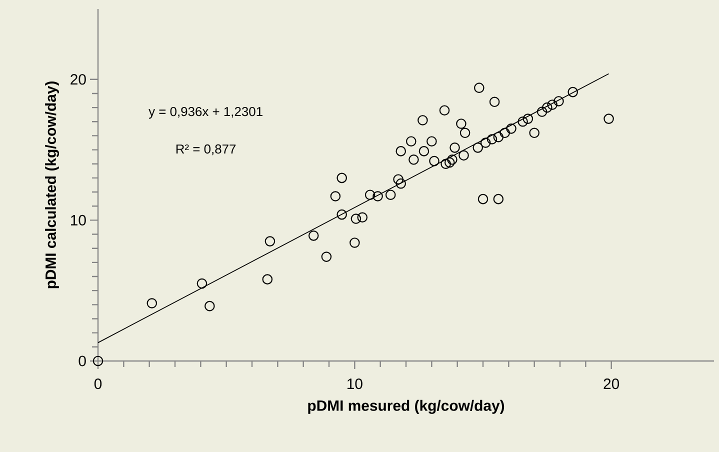  I want to click on x-tick-label: 10, so click(355, 384).